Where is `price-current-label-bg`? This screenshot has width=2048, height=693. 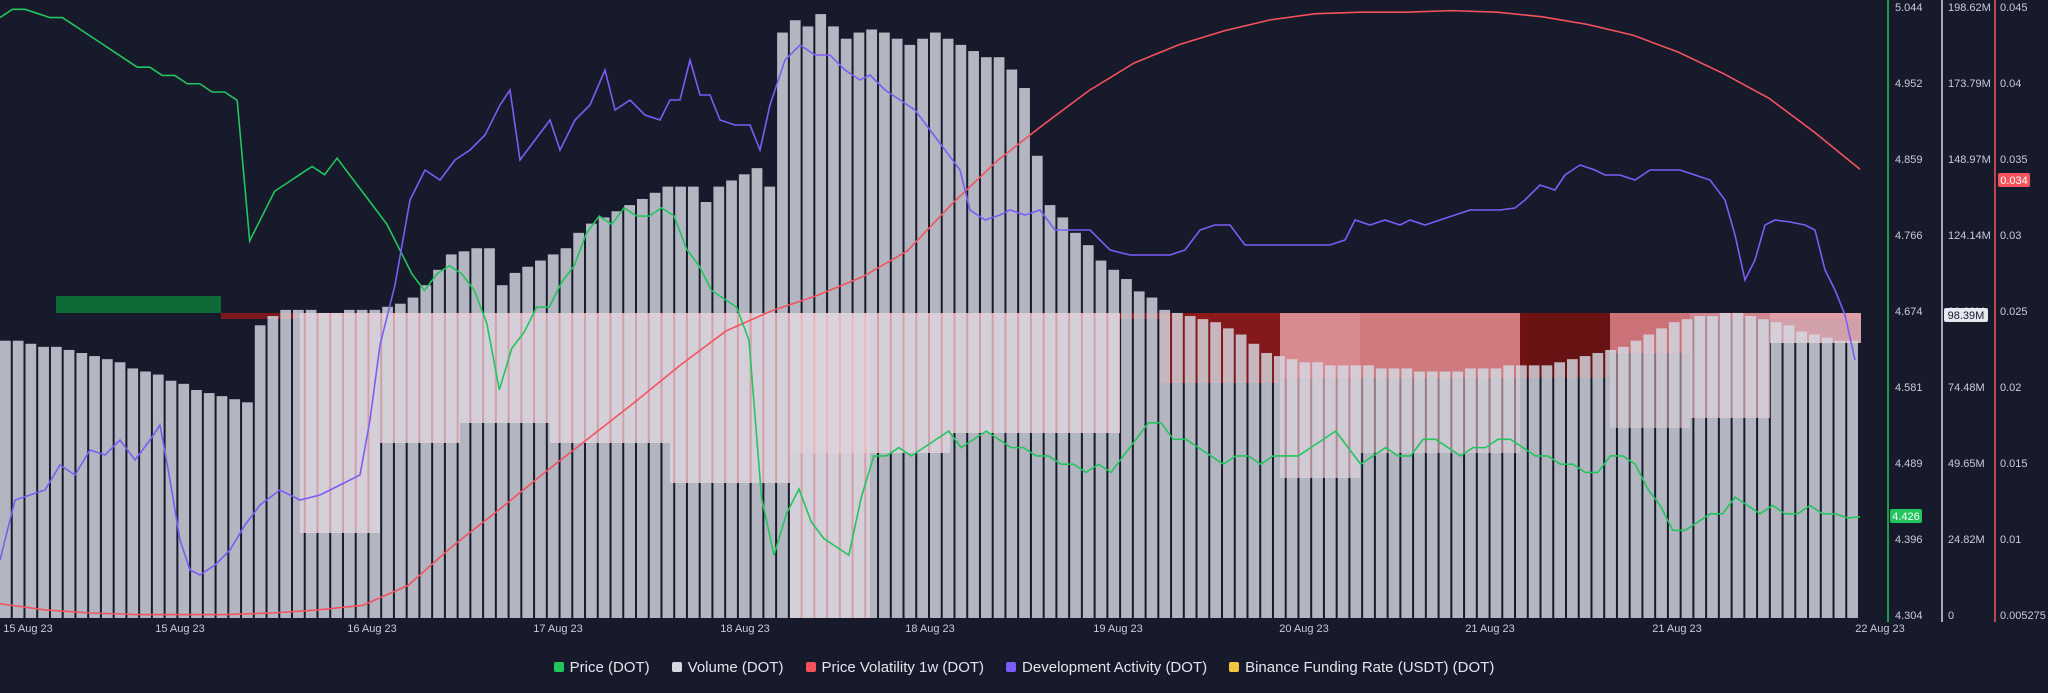
price-current-label-bg is located at coordinates (1906, 516).